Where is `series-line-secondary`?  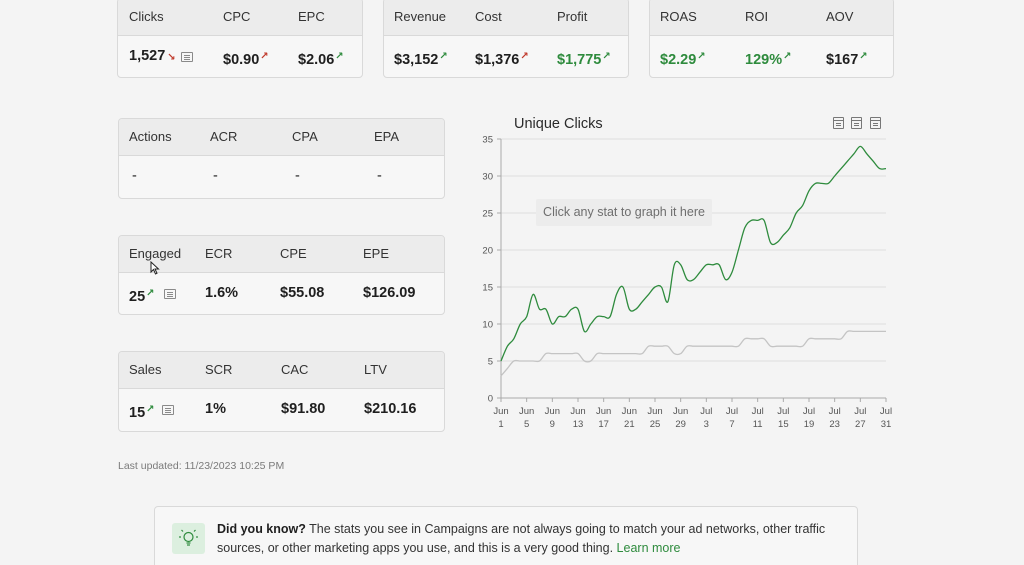 series-line-secondary is located at coordinates (693, 353).